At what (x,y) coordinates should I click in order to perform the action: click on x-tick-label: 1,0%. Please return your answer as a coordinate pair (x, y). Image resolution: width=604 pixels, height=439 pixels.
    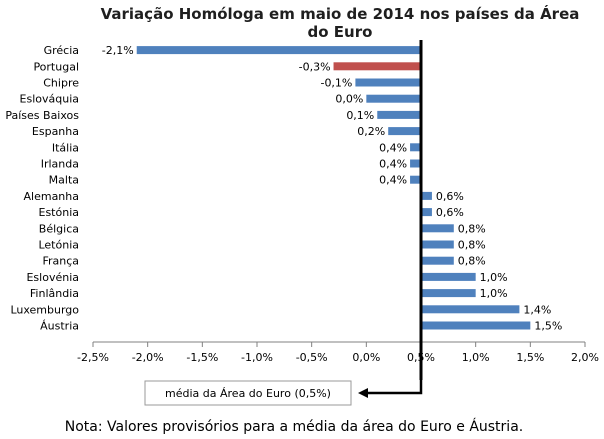
    Looking at the image, I should click on (476, 357).